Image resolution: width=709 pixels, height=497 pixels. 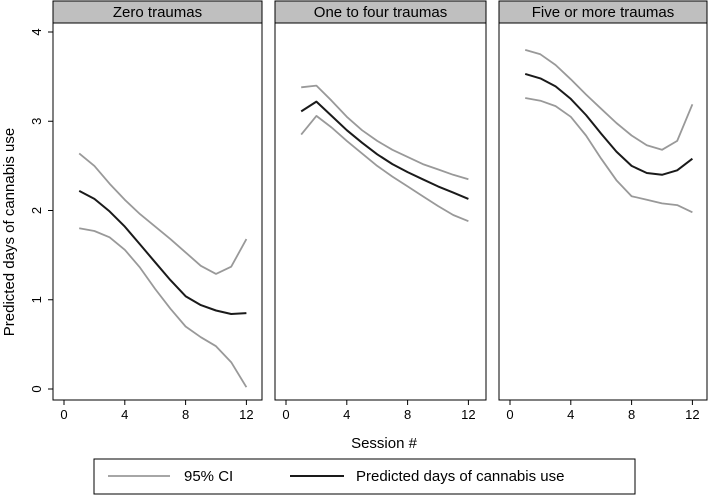 What do you see at coordinates (36, 299) in the screenshot?
I see `y-tick-label: 1` at bounding box center [36, 299].